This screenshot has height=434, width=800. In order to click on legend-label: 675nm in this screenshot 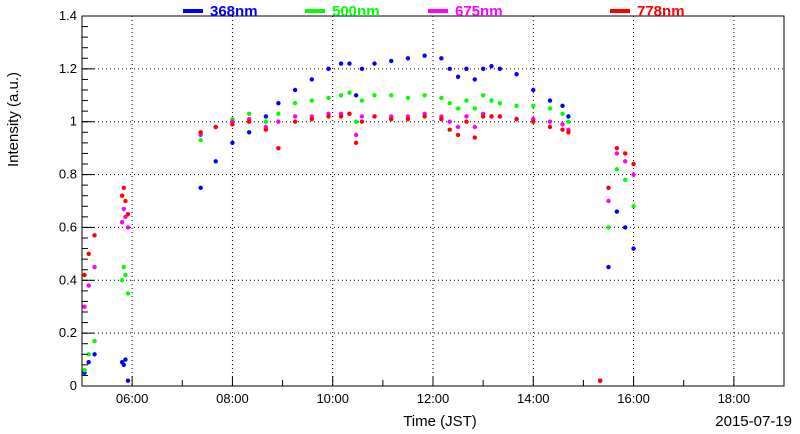, I will do `click(479, 11)`.